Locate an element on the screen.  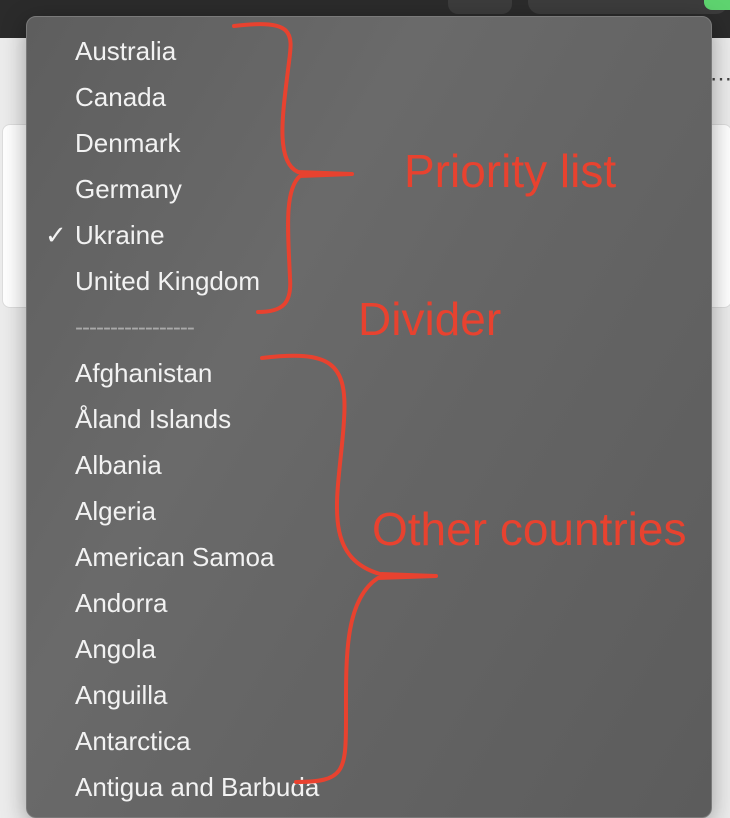
menu-item-anguilla: Anguilla is located at coordinates (121, 695).